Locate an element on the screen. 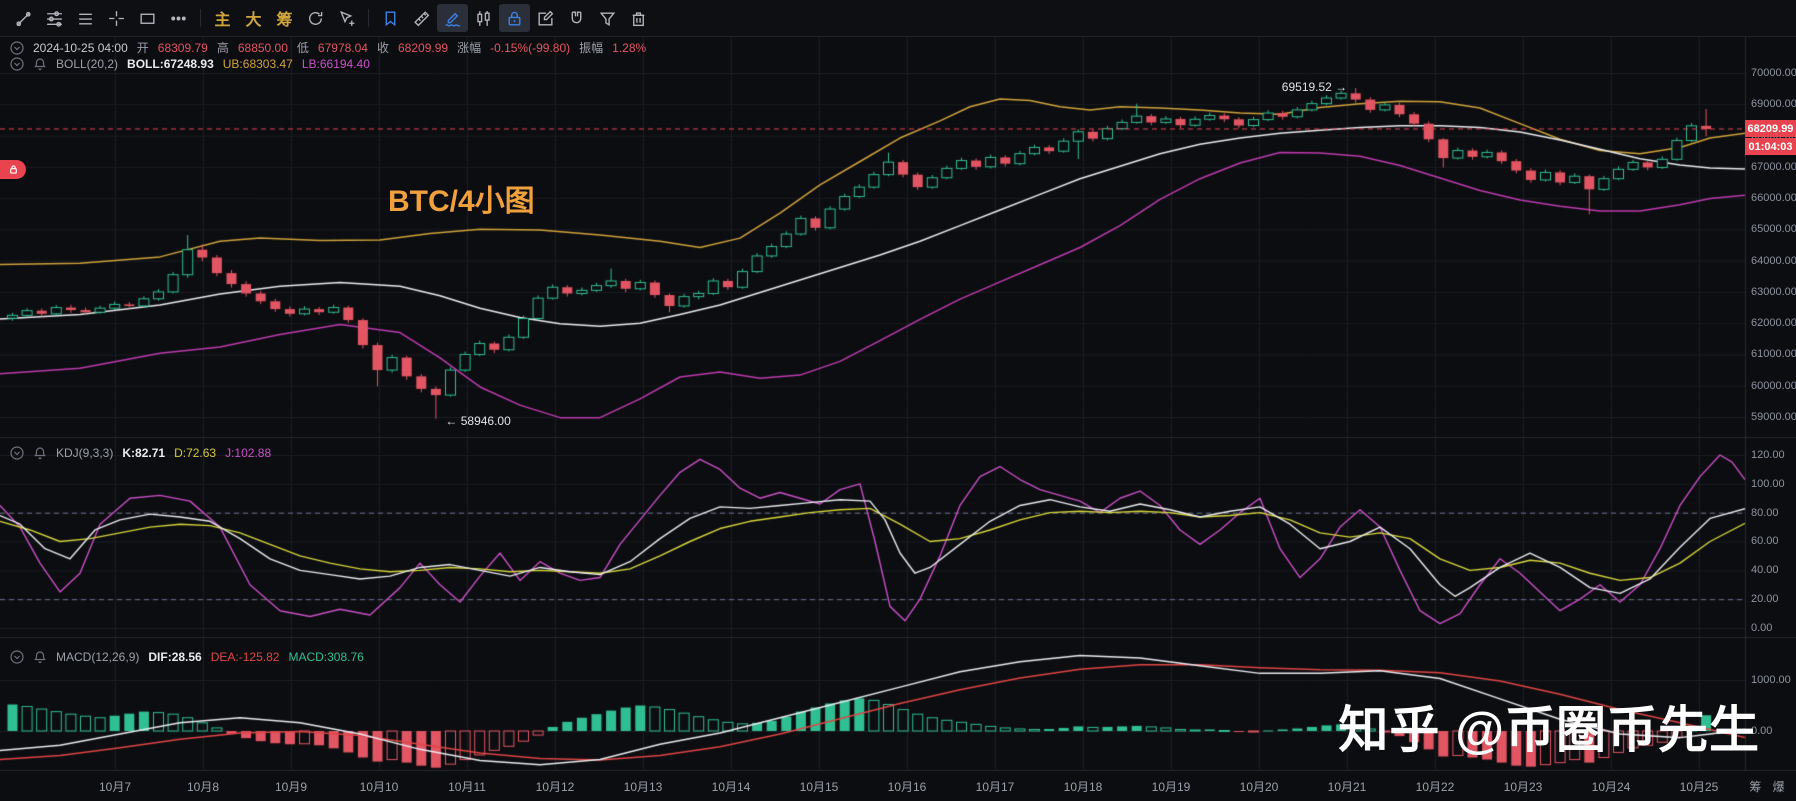 The height and width of the screenshot is (801, 1796). watermark: 知乎 @币圈币先生 is located at coordinates (1549, 730).